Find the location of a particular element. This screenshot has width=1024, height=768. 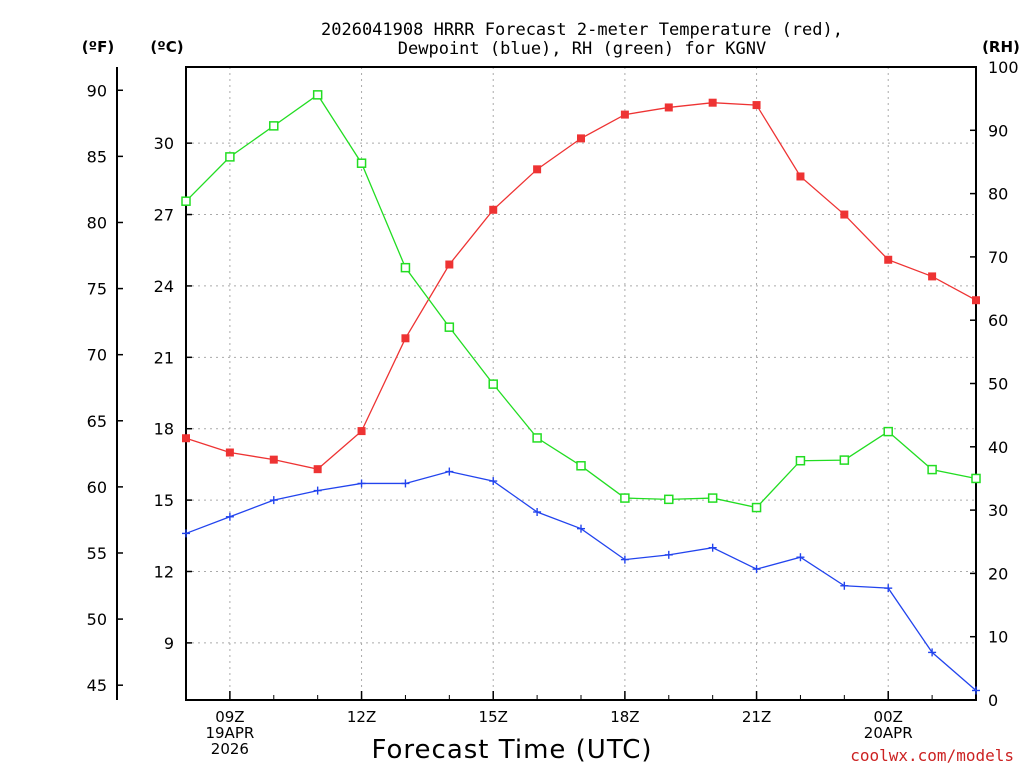

fahrenheit-tick-label: 90 is located at coordinates (97, 90).